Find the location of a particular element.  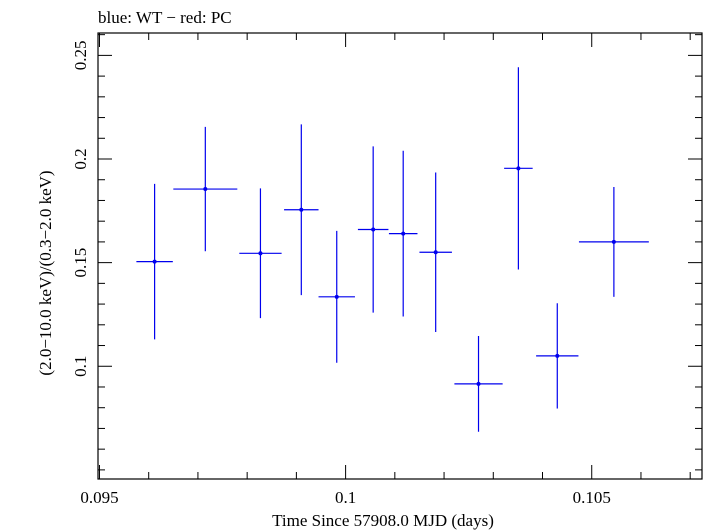

y-tick-label: 0.1 is located at coordinates (80, 366).